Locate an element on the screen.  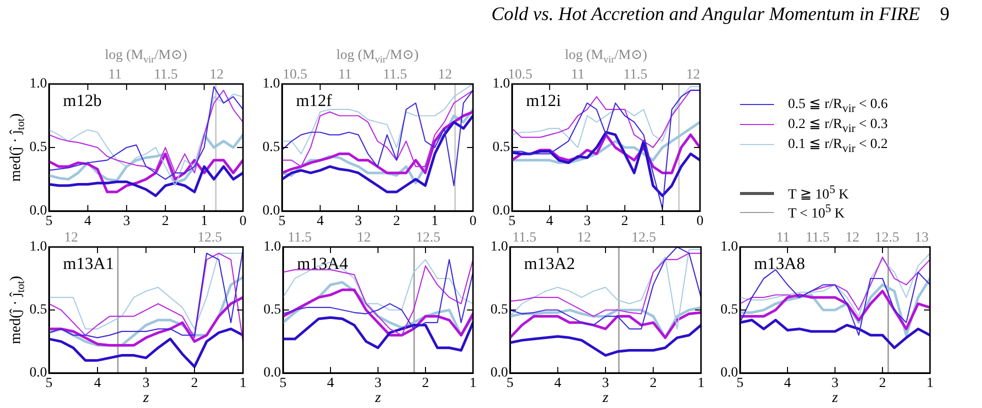
text: Cold vs. Hot Accretion and Angular Momentum in FIRE is located at coordinates (705, 15).